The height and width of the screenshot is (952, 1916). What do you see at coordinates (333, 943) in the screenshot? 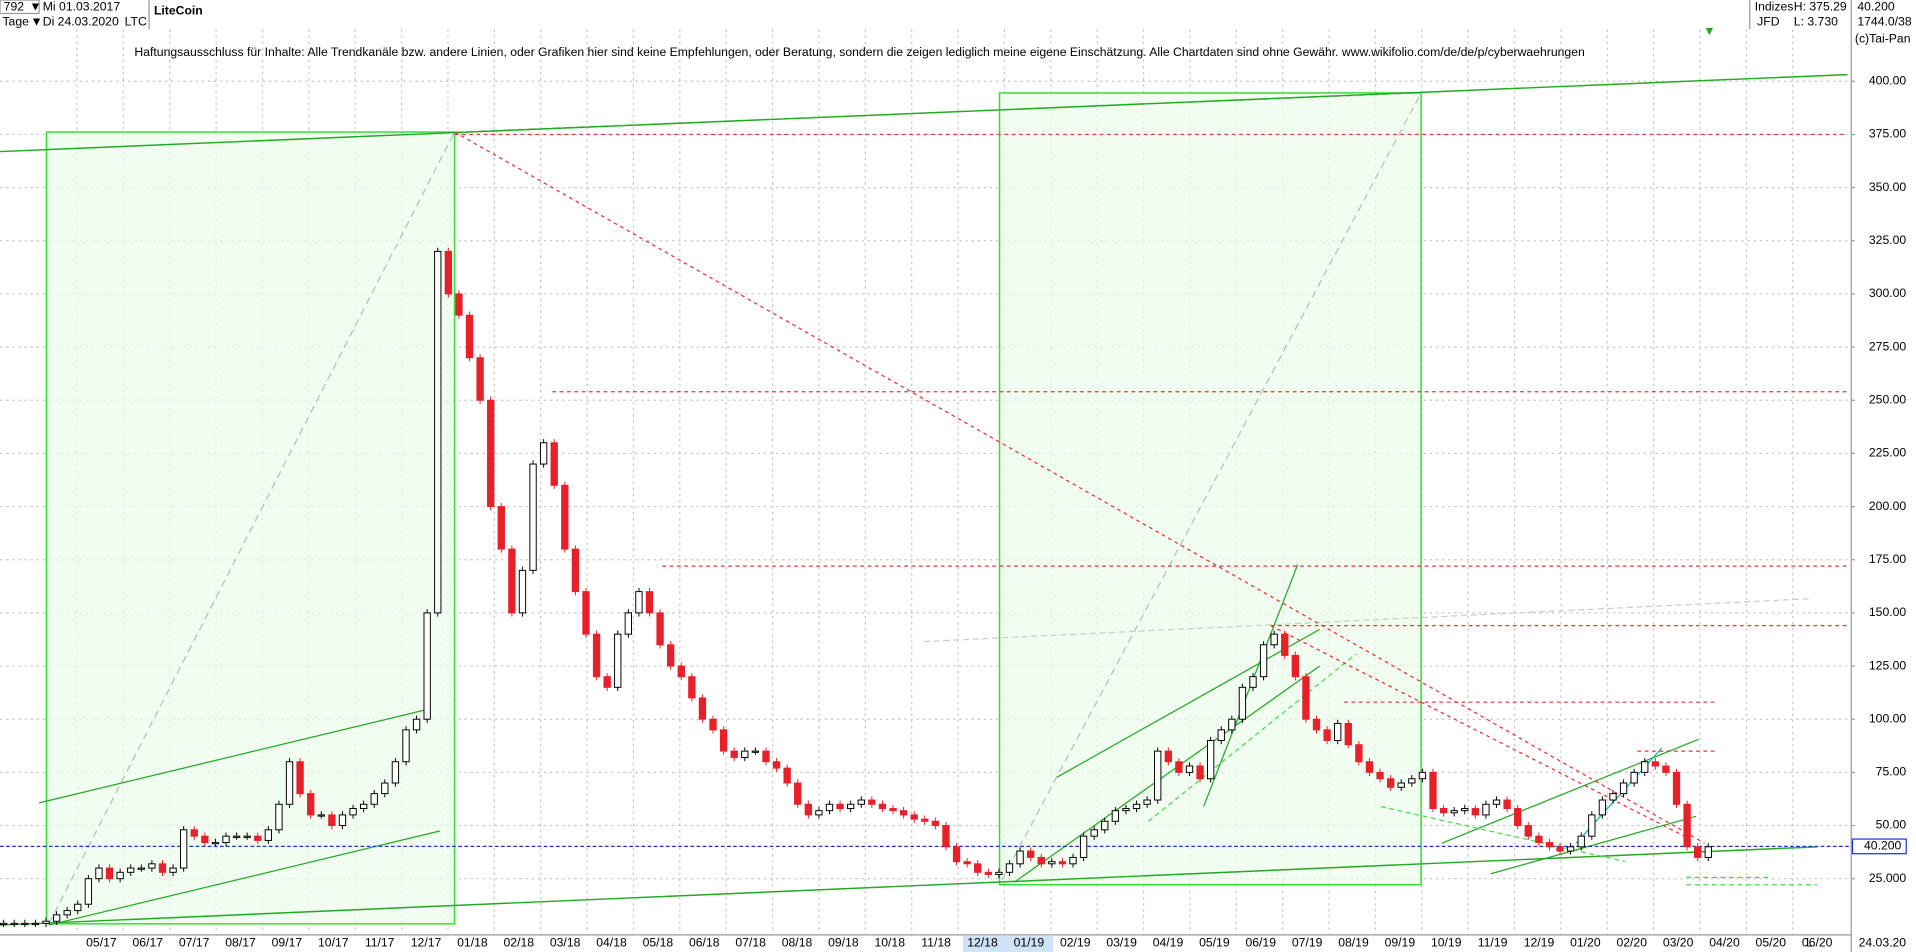
I see `x-tick-label: 10/17` at bounding box center [333, 943].